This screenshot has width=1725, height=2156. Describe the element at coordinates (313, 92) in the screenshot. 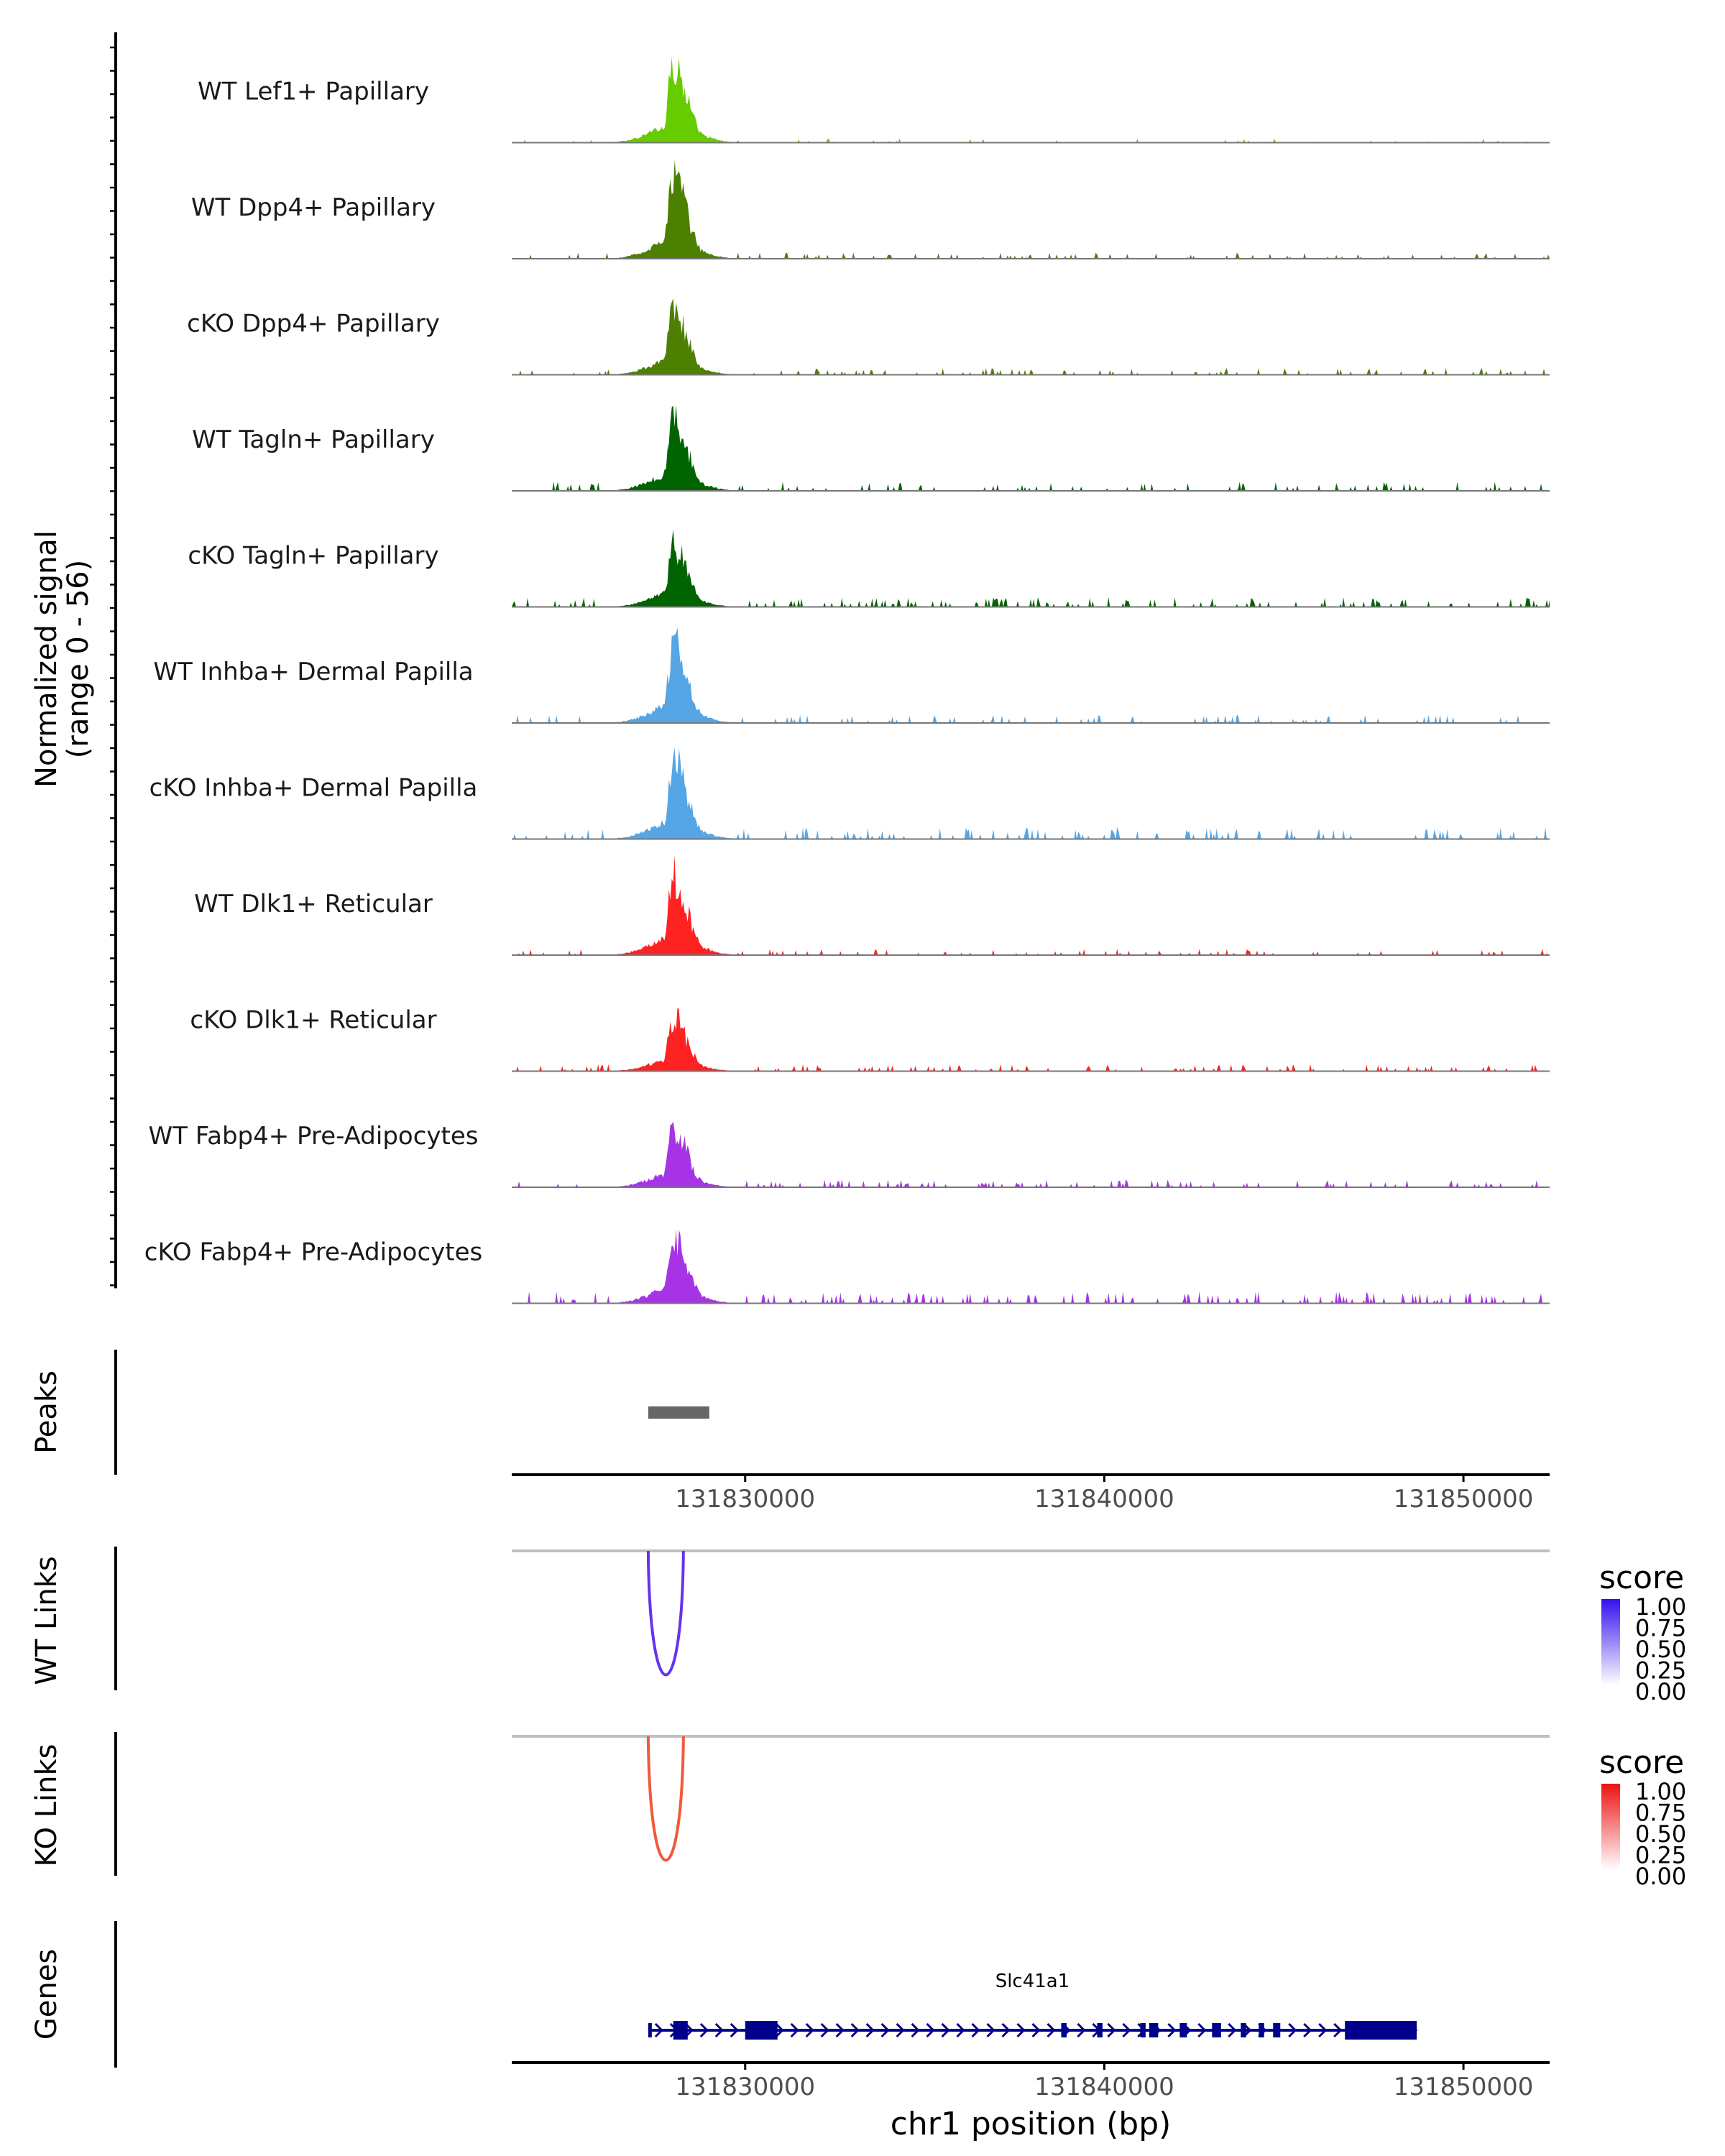

I see `track-label: WT Lef1+ Papillary` at that location.